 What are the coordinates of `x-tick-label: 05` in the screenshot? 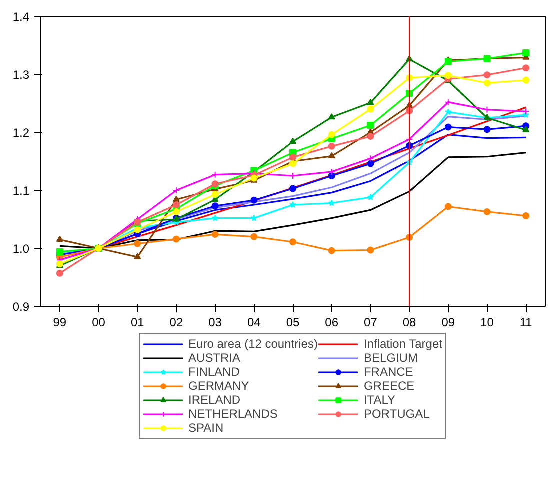 It's located at (293, 323).